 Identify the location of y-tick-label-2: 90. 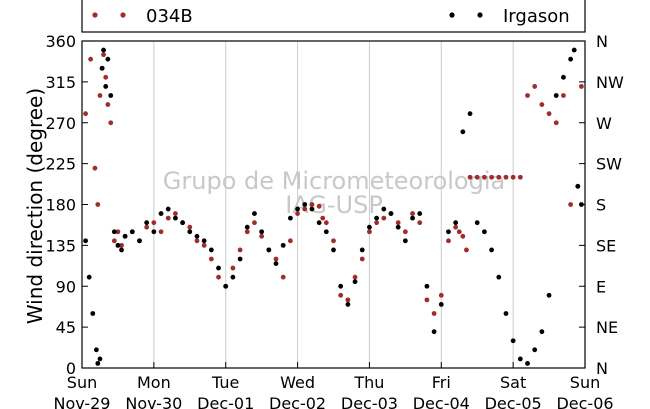
(66, 286).